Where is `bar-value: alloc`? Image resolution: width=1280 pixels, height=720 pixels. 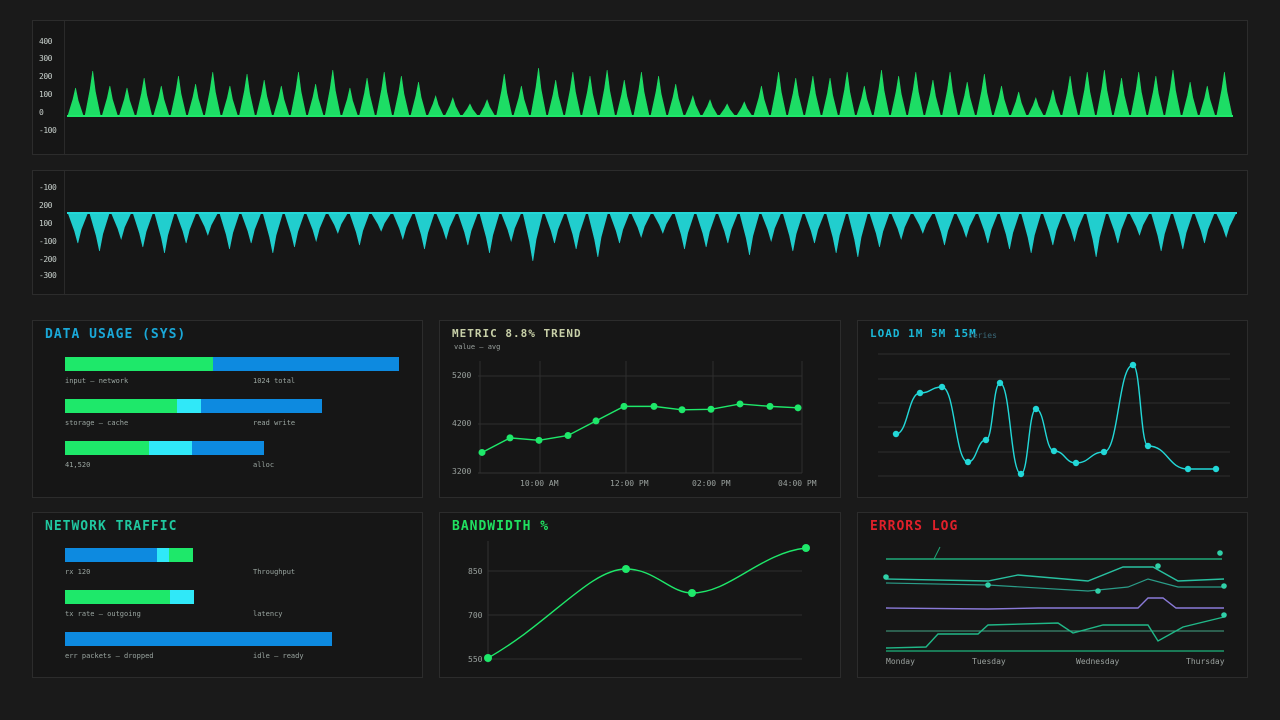 bar-value: alloc is located at coordinates (264, 465).